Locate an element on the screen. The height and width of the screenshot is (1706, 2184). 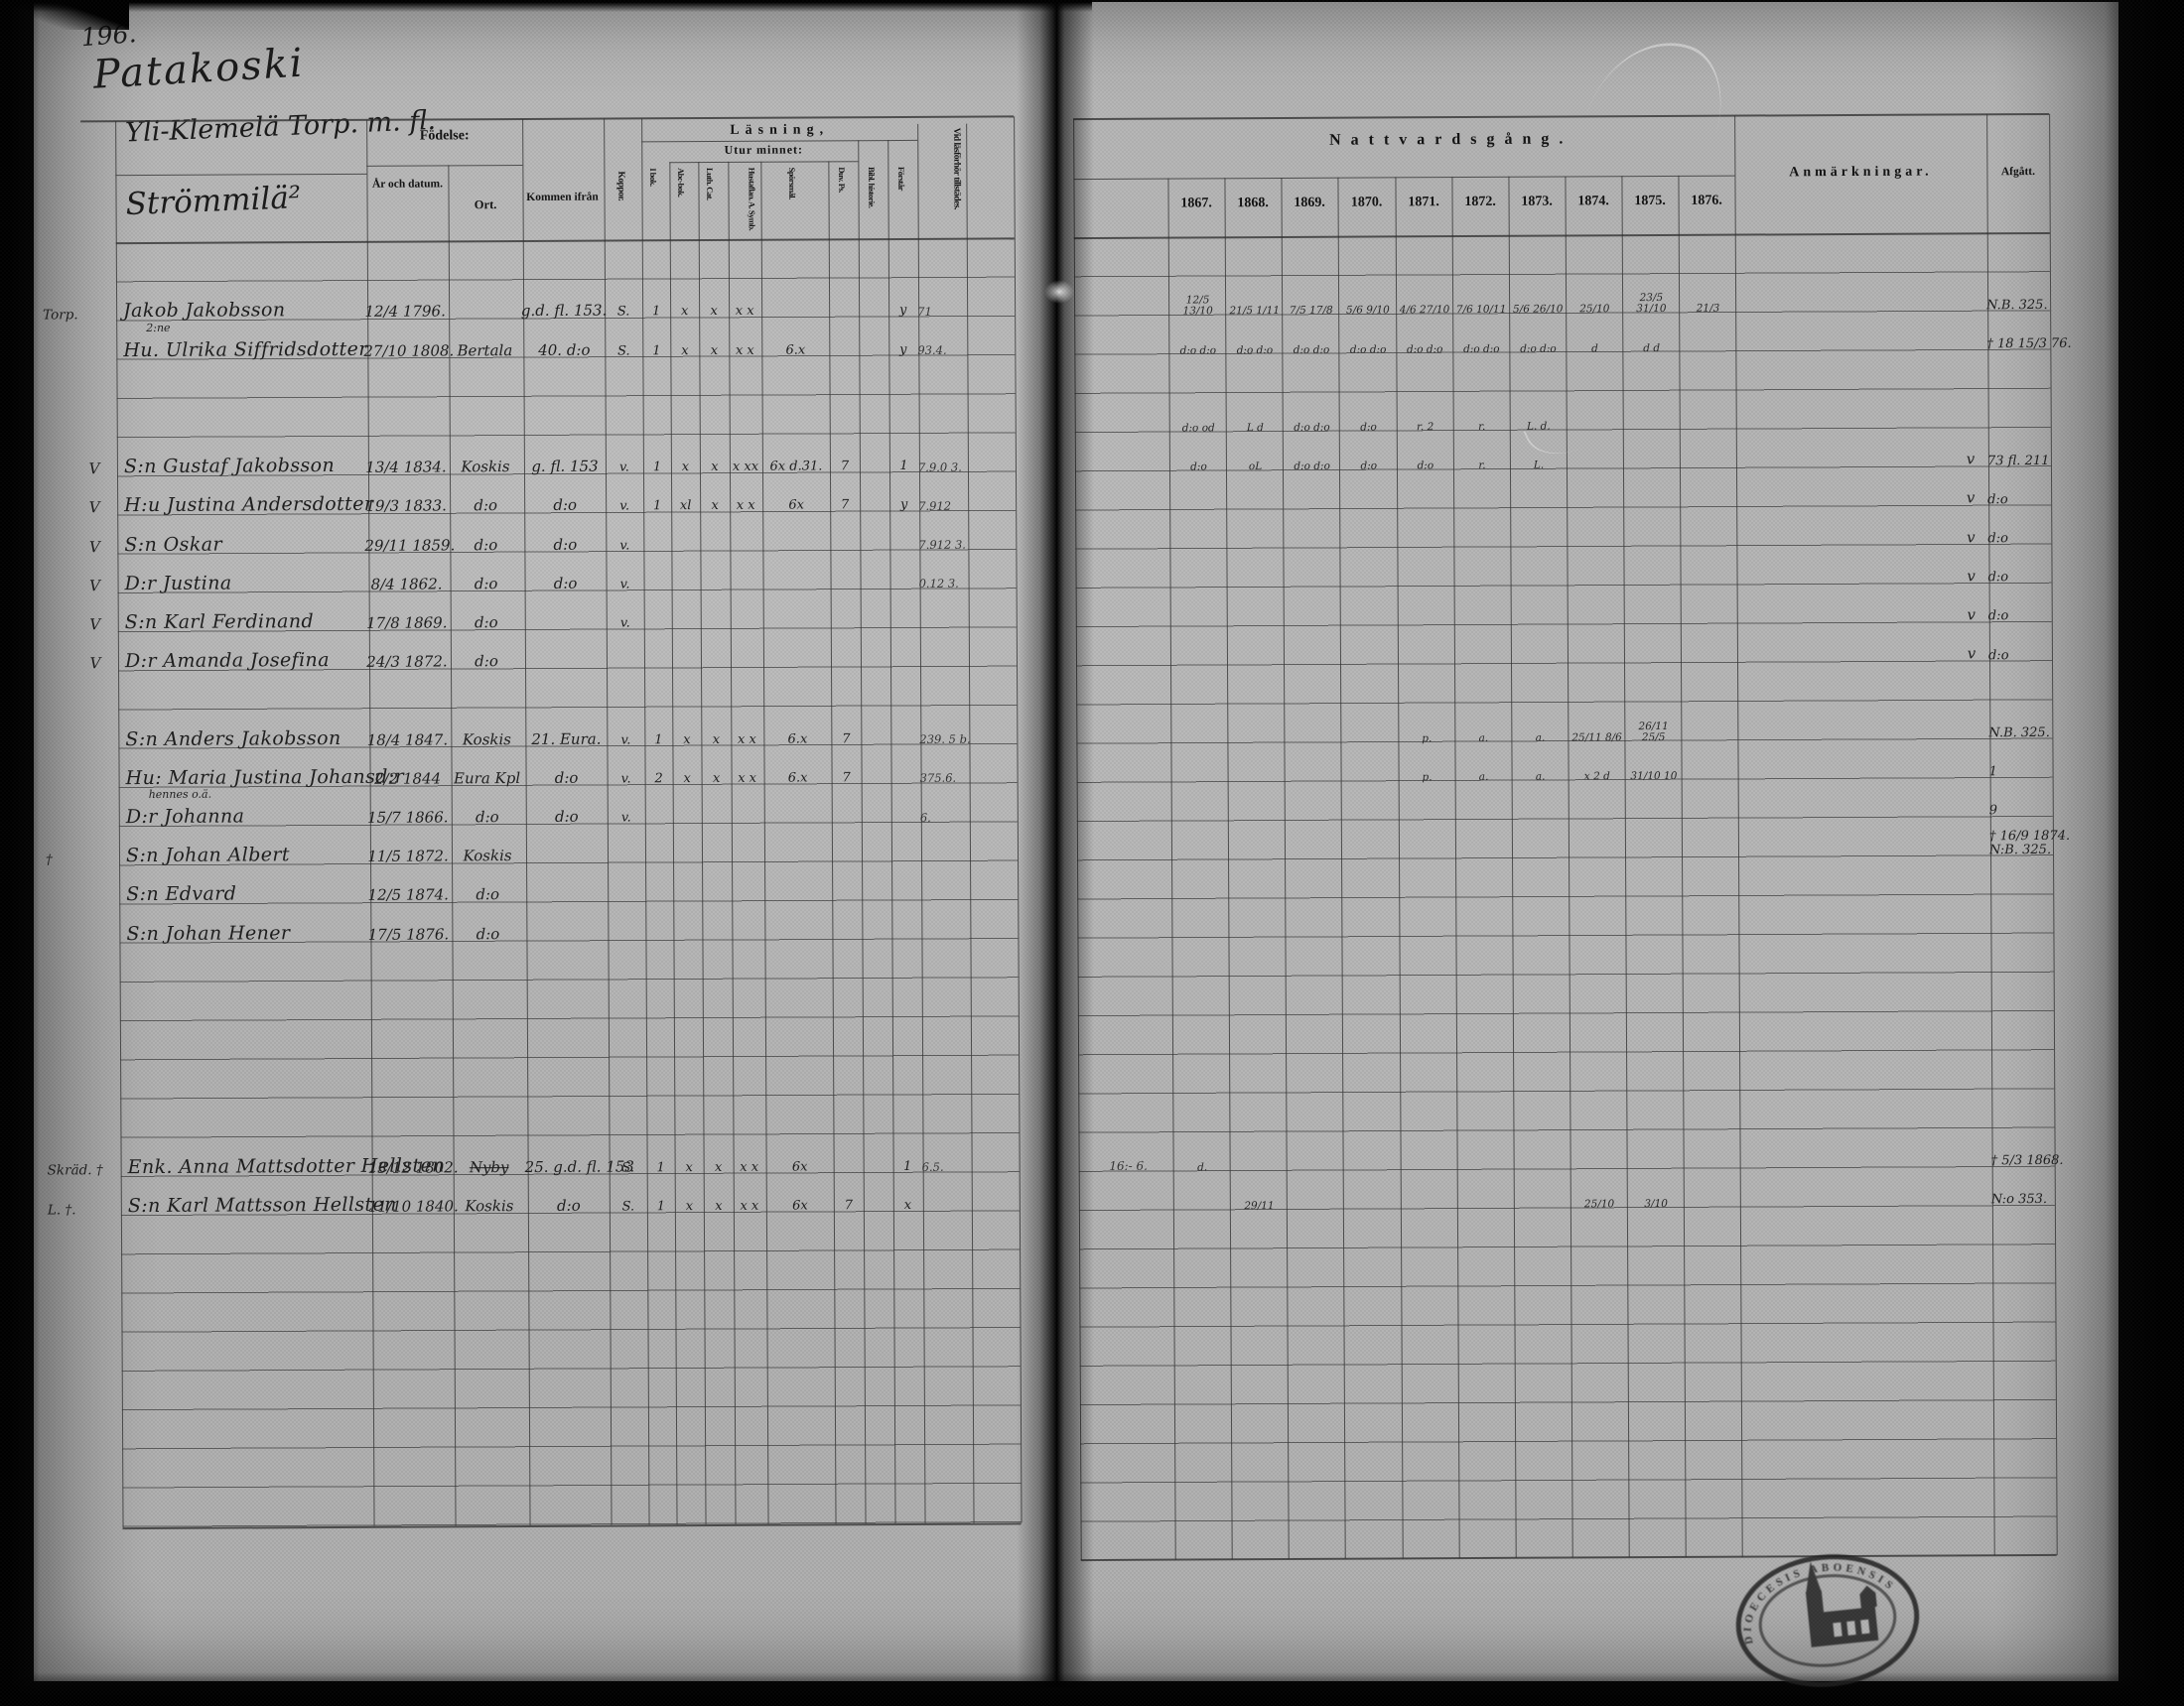
entry-name: S:n Johan Hener is located at coordinates (208, 933).